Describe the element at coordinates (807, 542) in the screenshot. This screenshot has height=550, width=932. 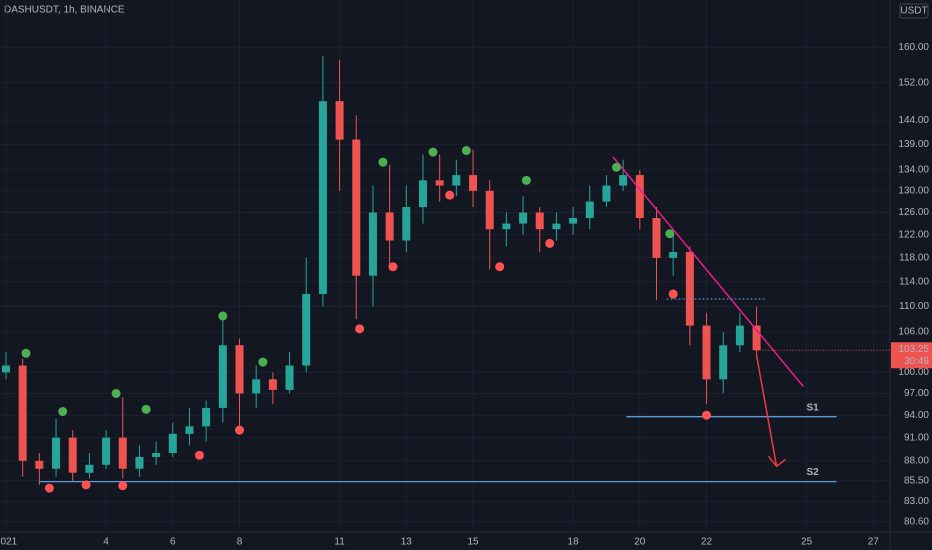
I see `x-tick-label: 25` at that location.